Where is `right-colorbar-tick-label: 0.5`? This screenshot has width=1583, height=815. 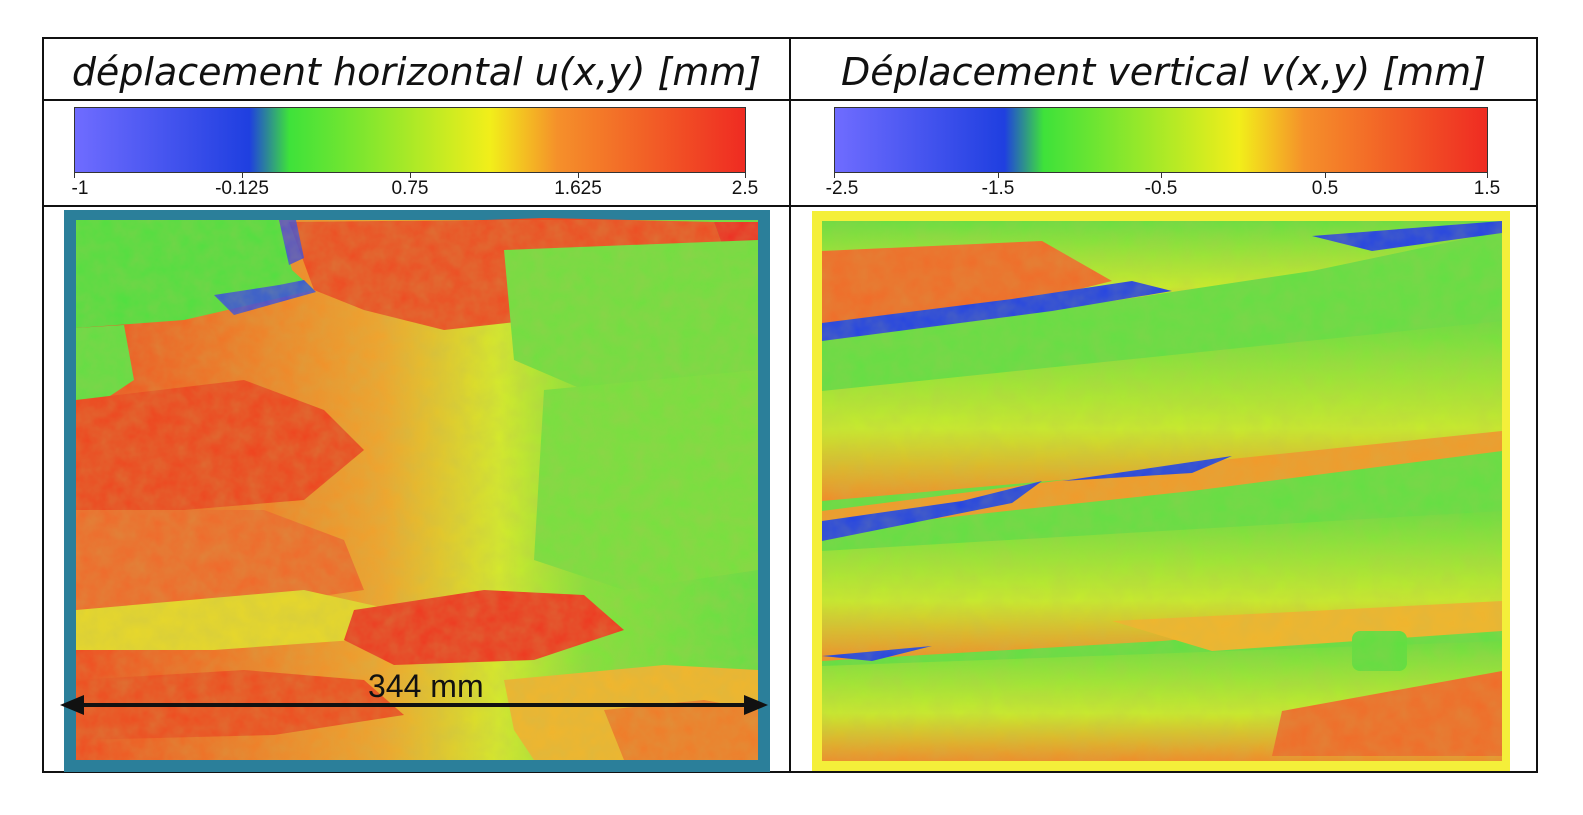
right-colorbar-tick-label: 0.5 is located at coordinates (1325, 188).